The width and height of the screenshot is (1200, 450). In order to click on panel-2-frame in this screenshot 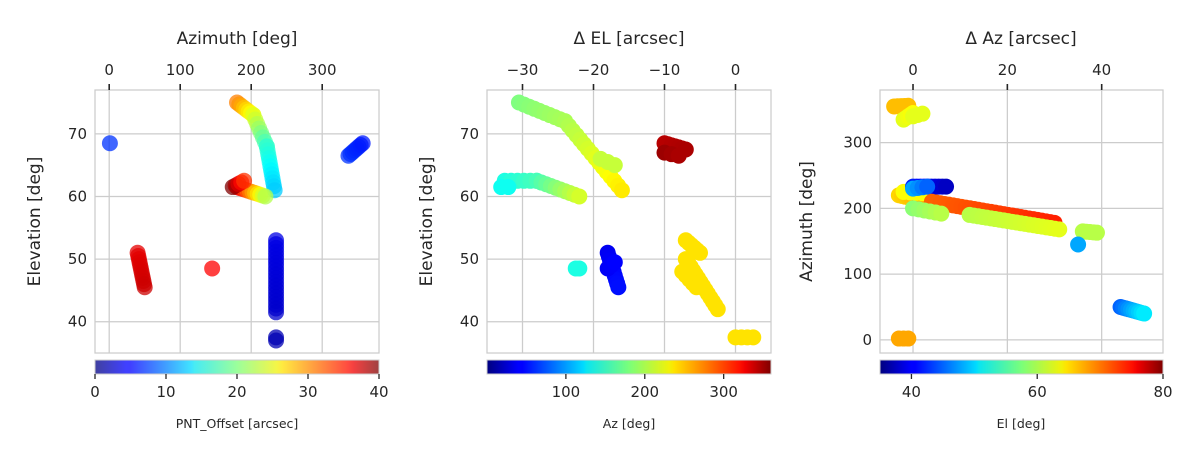, I will do `click(629, 221)`.